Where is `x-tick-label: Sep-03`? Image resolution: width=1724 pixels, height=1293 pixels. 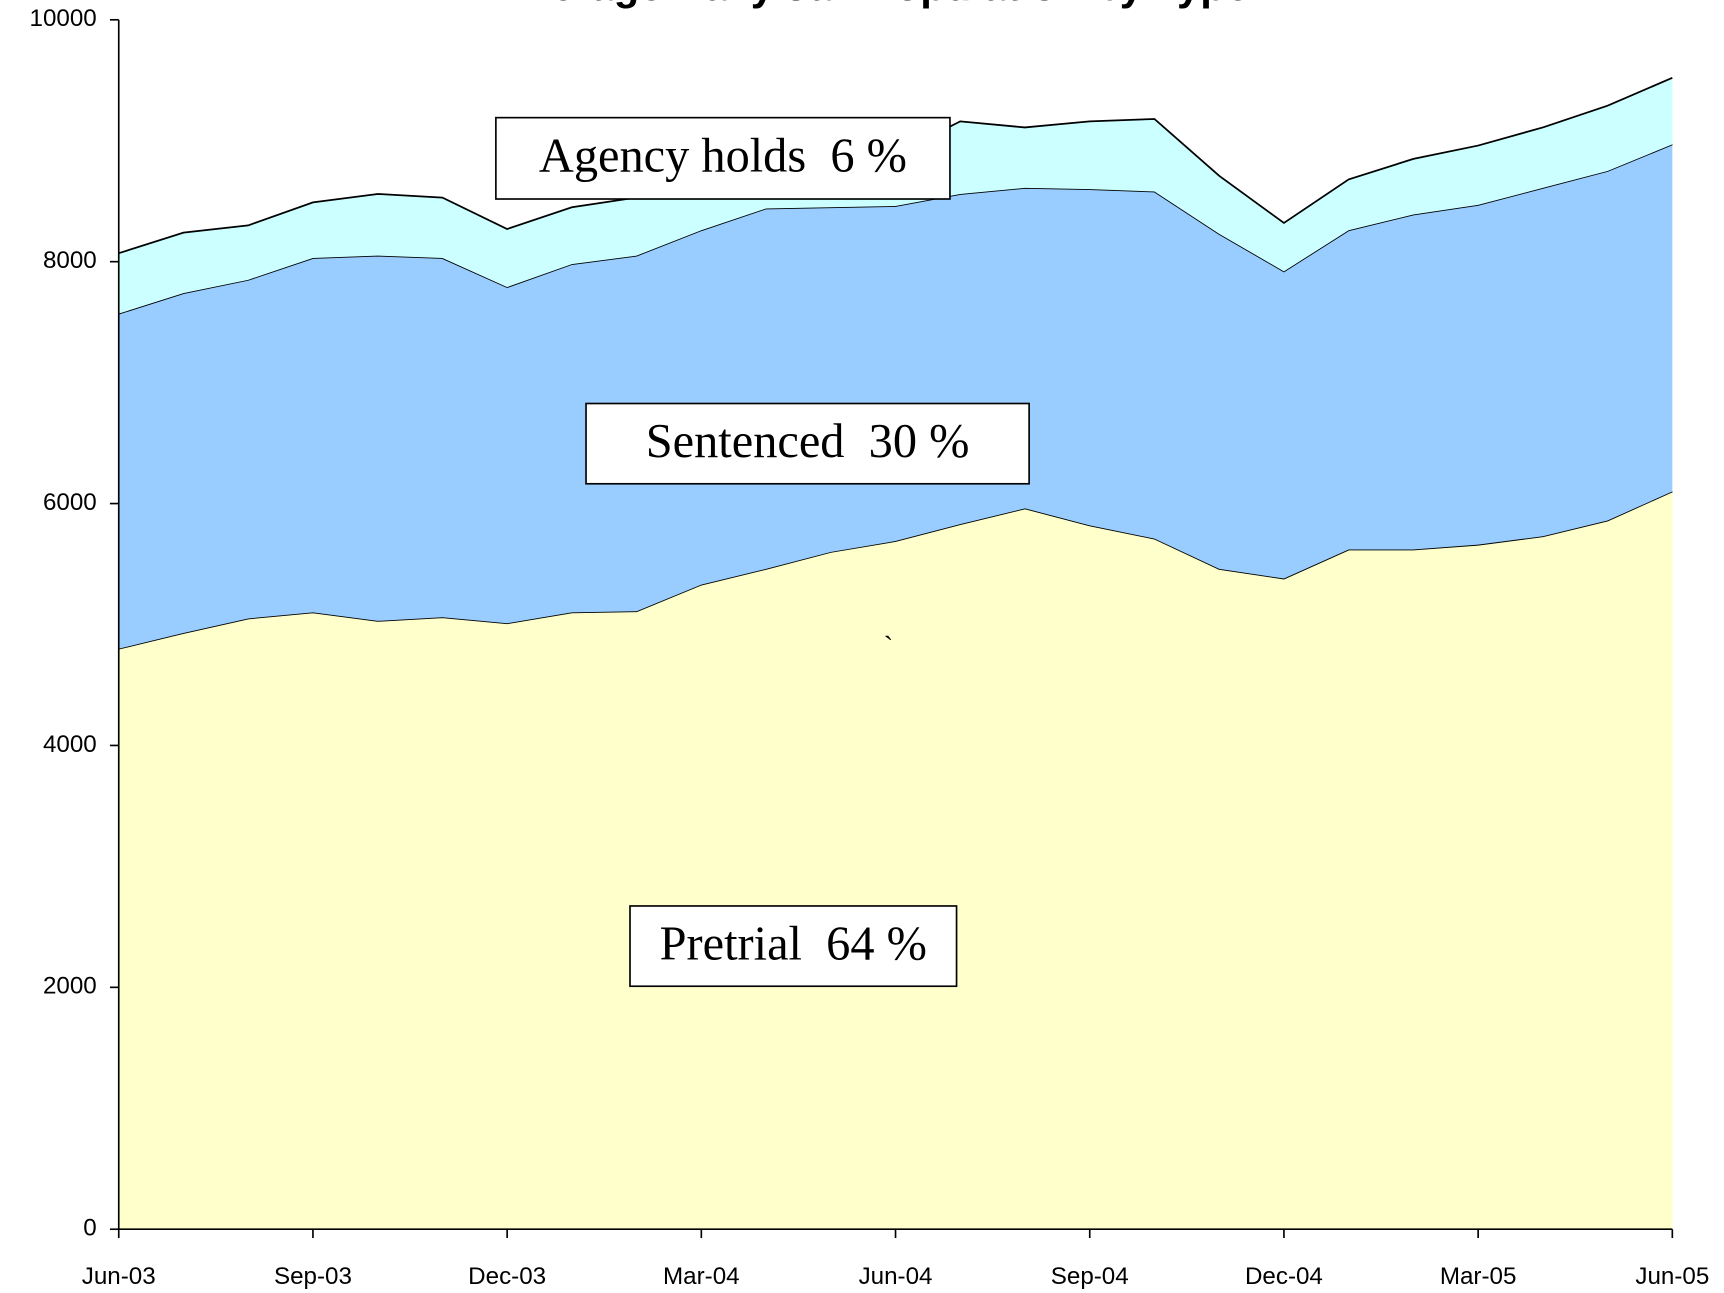
x-tick-label: Sep-03 is located at coordinates (313, 1276).